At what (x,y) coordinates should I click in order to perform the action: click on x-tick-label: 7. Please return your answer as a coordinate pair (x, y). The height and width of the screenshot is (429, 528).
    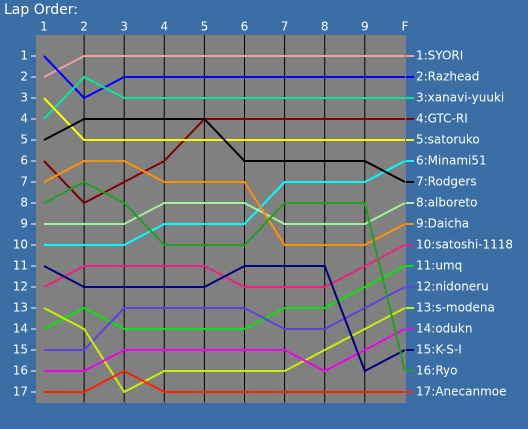
    Looking at the image, I should click on (285, 27).